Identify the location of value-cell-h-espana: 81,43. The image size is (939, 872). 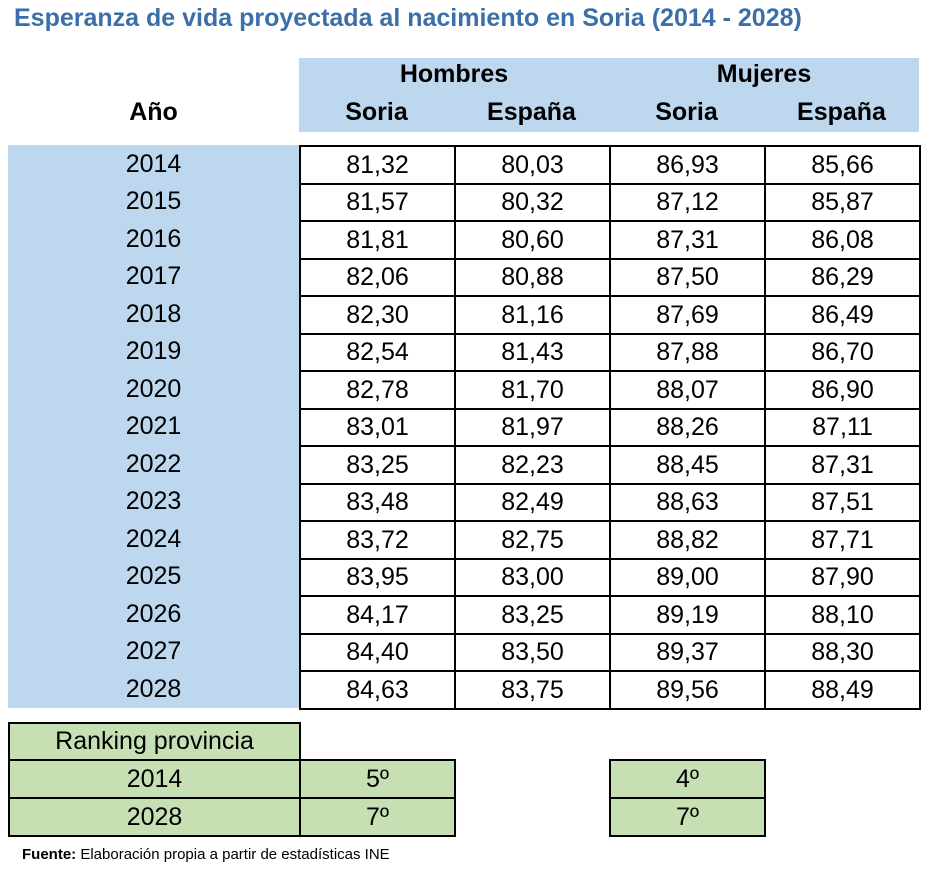
(532, 352).